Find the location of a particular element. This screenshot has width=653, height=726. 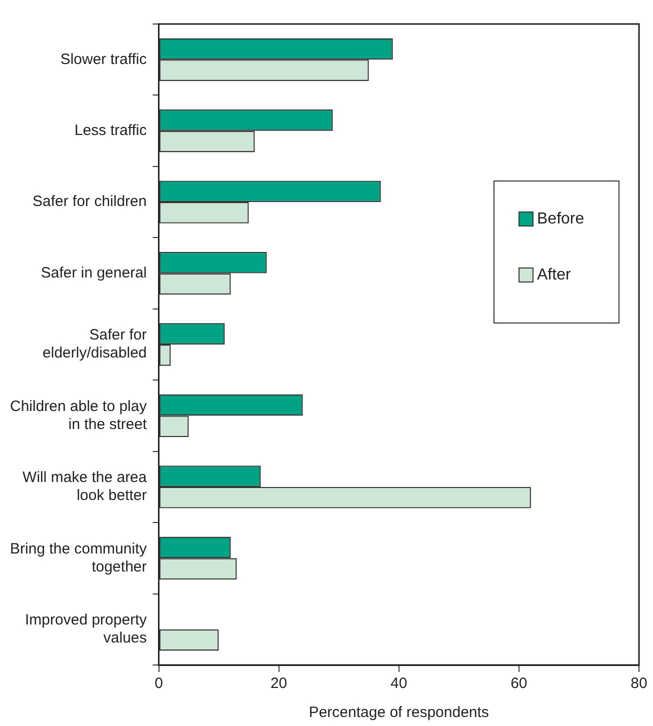

y-tick-label: Will make the area look better is located at coordinates (85, 486).